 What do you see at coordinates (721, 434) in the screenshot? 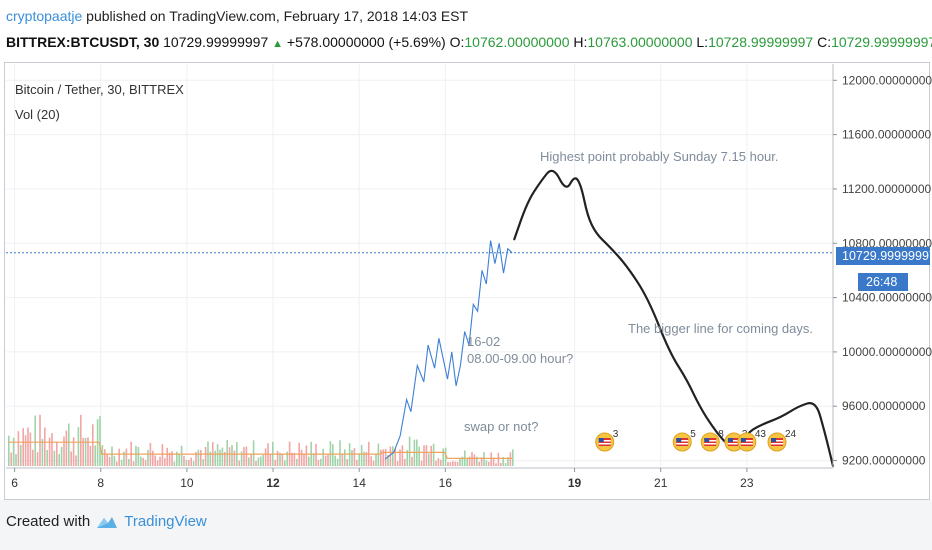
I see `event-count: 8` at bounding box center [721, 434].